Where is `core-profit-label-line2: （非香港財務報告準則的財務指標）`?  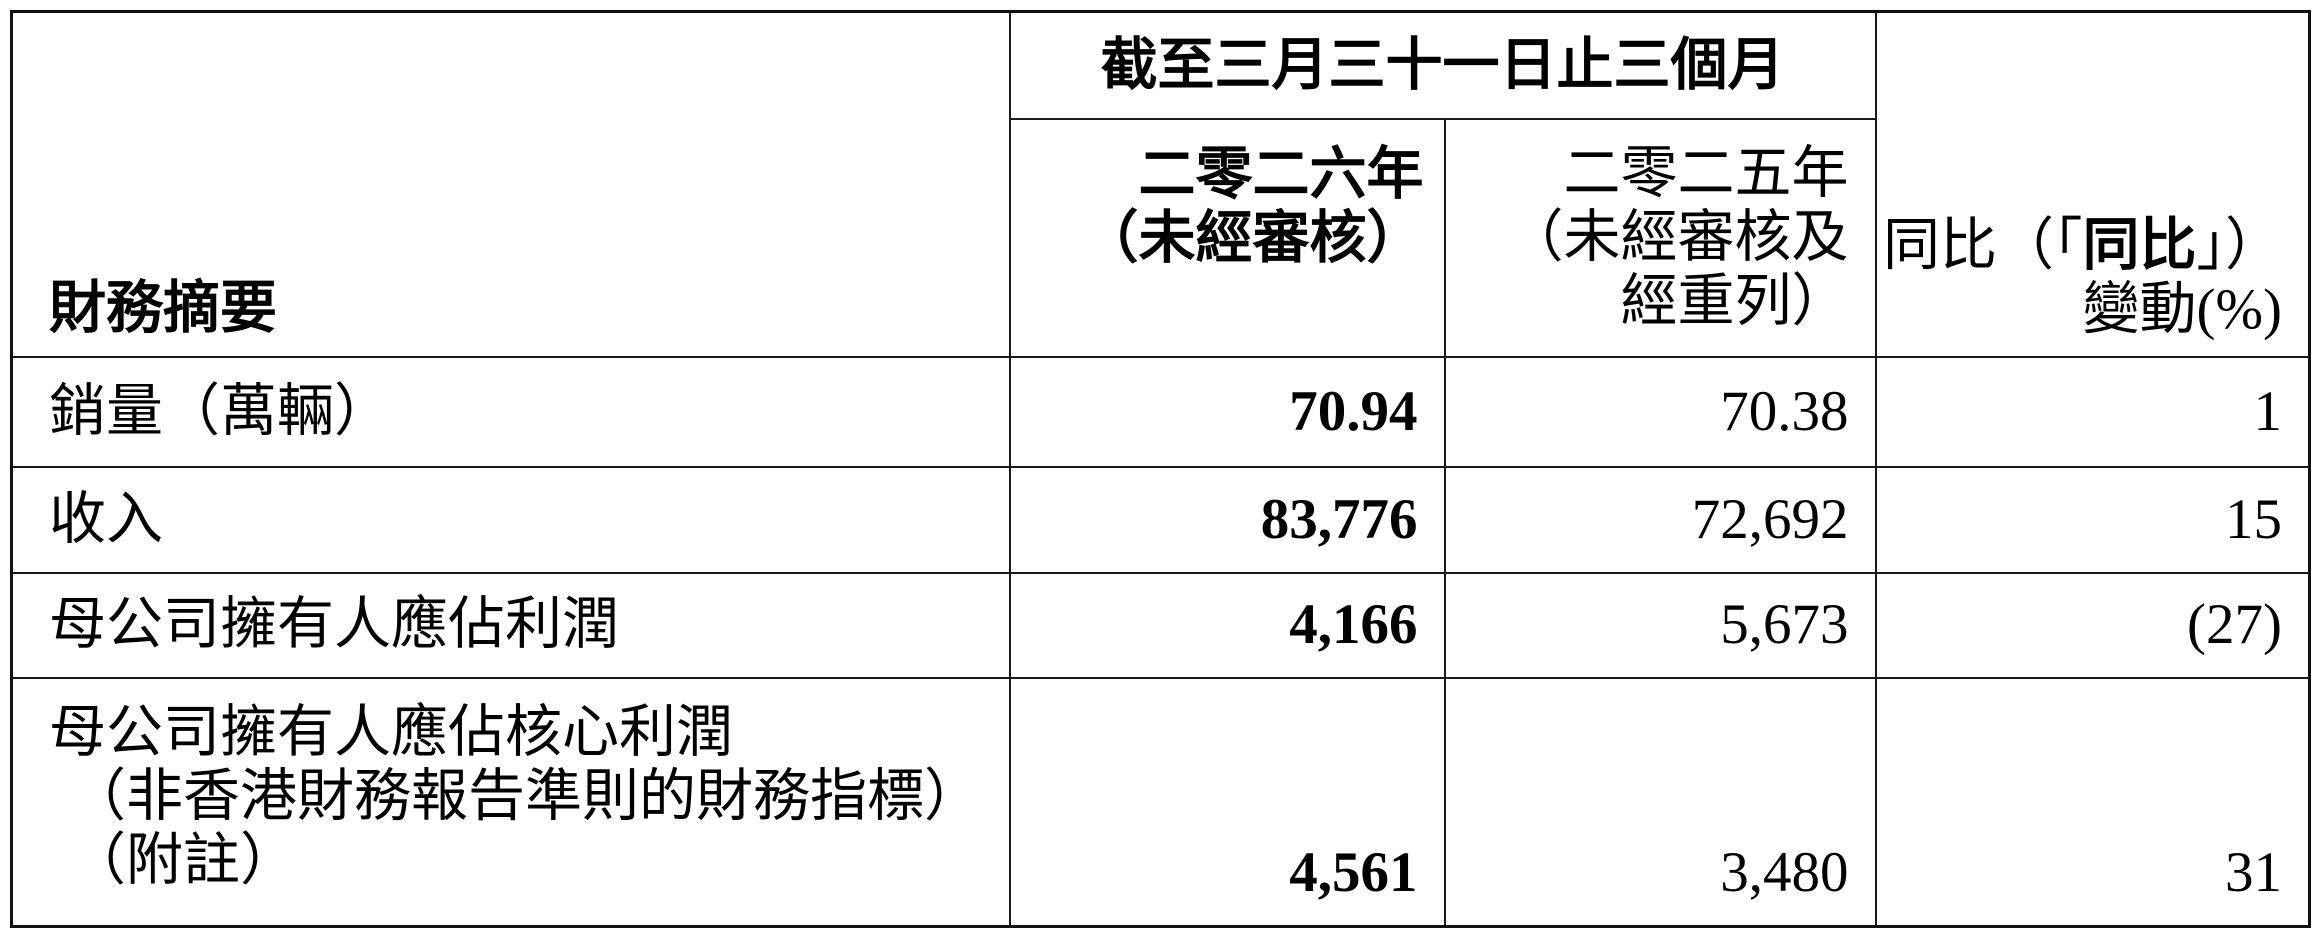
core-profit-label-line2: （非香港財務報告準則的財務指標） is located at coordinates (525, 796).